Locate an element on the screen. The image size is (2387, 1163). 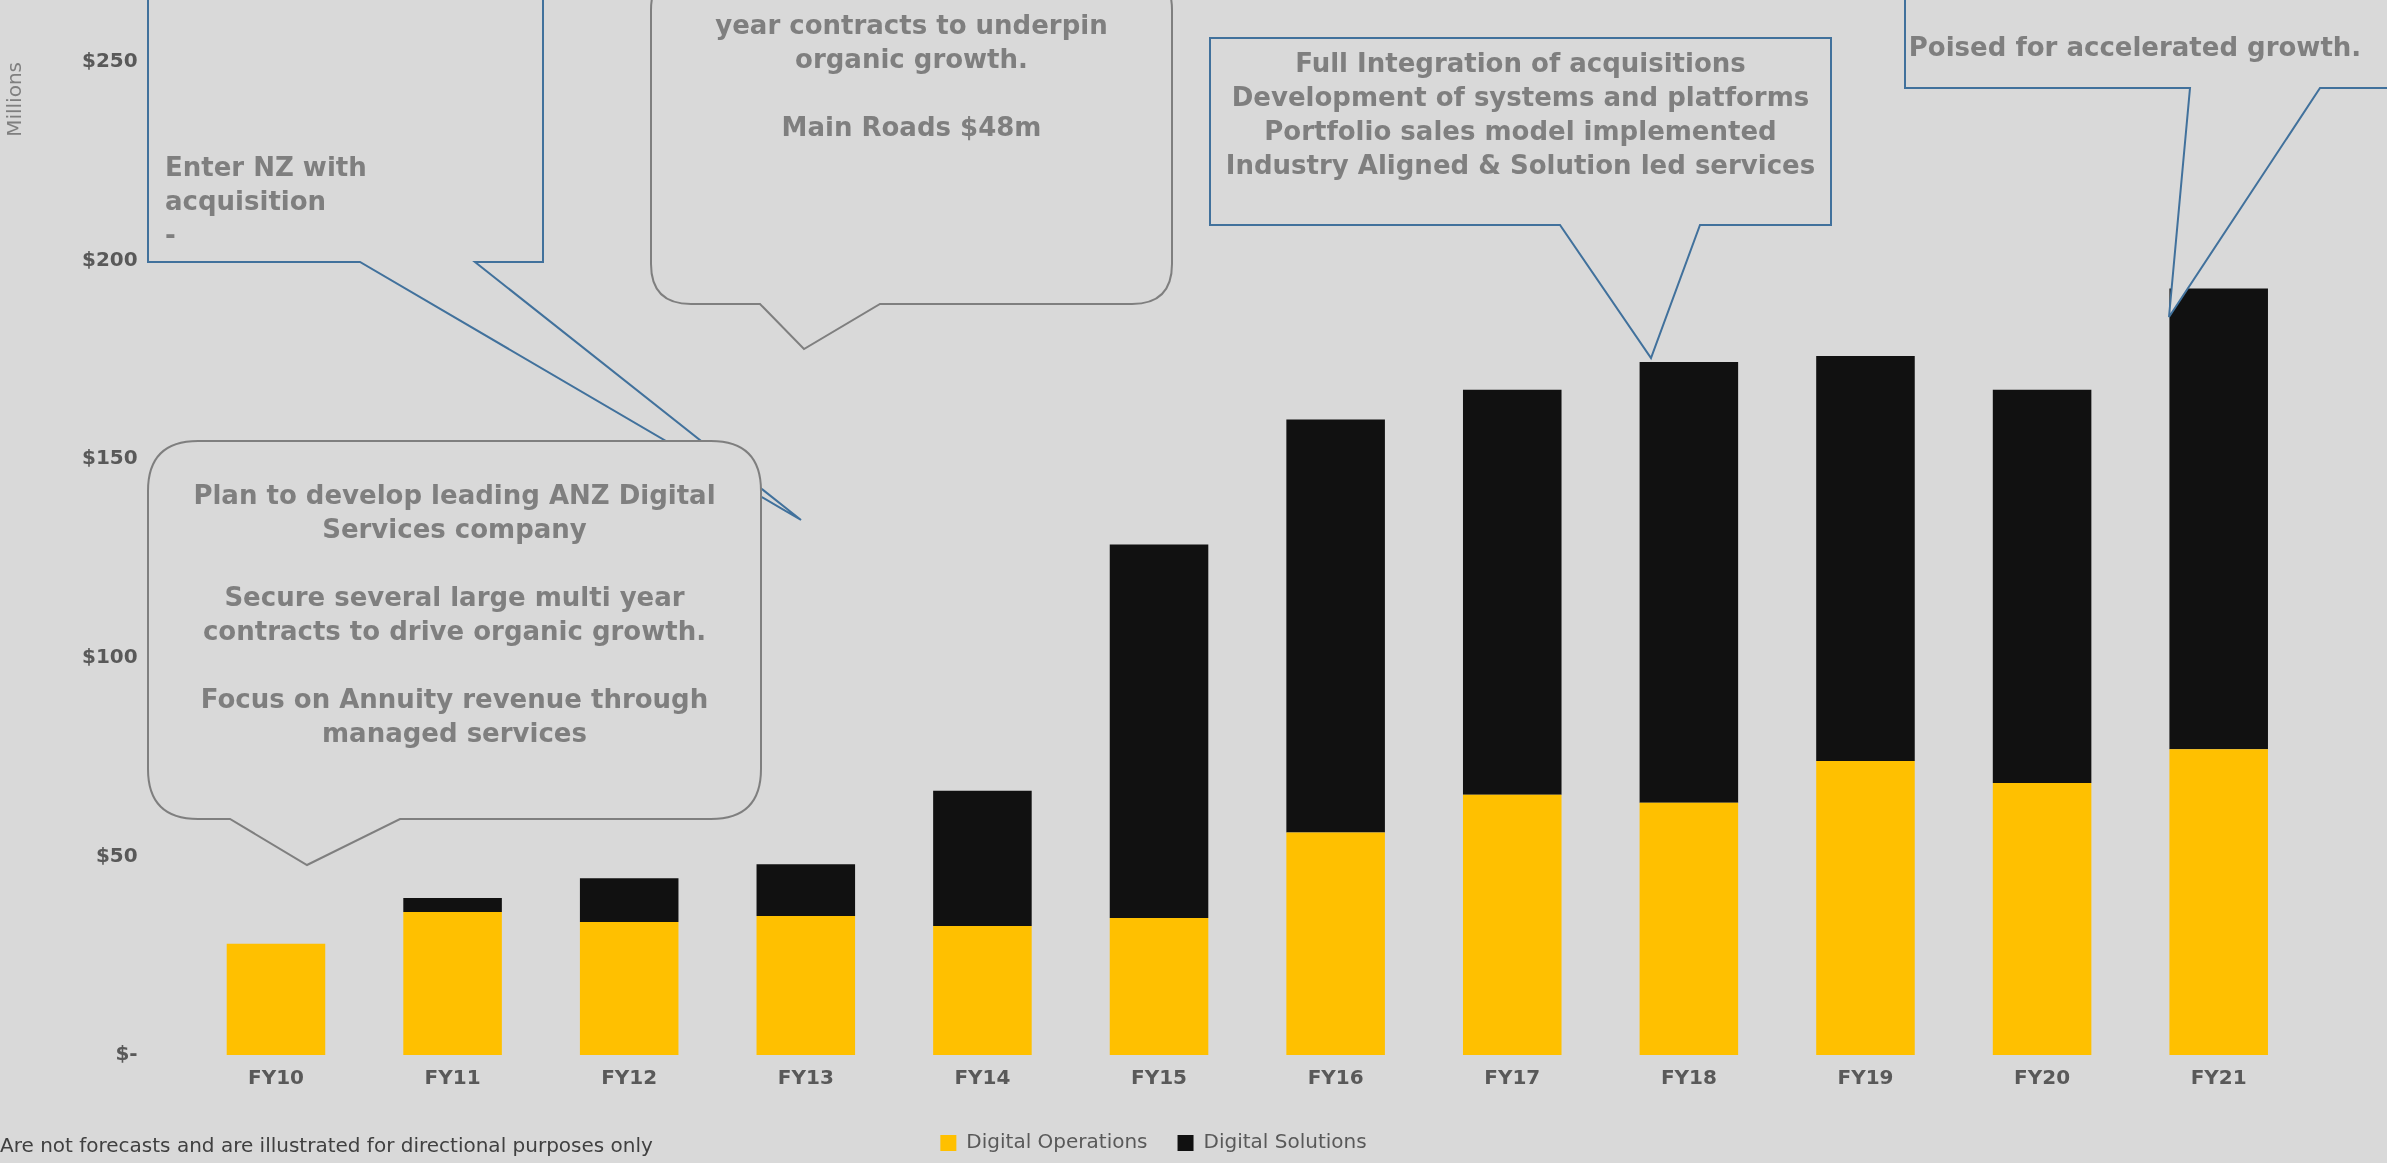
x-tick-label: FY17 is located at coordinates (1512, 1077).